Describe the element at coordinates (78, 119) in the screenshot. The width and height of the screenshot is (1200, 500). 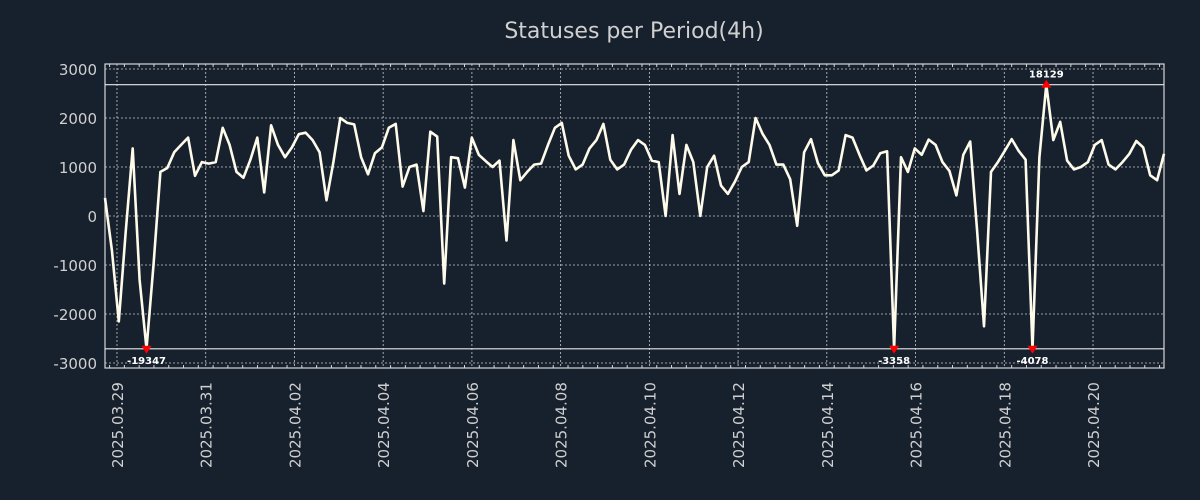
I see `y-tick-label: 2000` at that location.